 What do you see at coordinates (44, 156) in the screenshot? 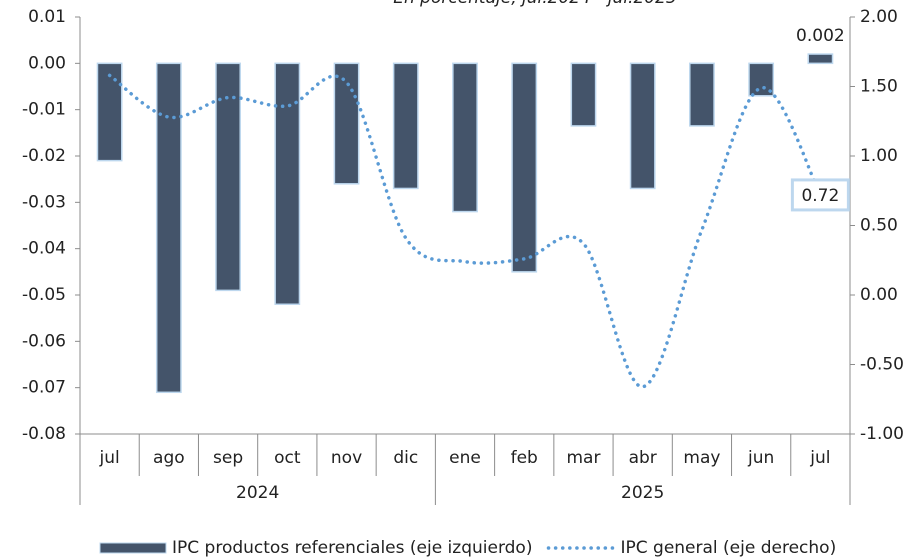
I see `y-tick-label: -0.02` at bounding box center [44, 156].